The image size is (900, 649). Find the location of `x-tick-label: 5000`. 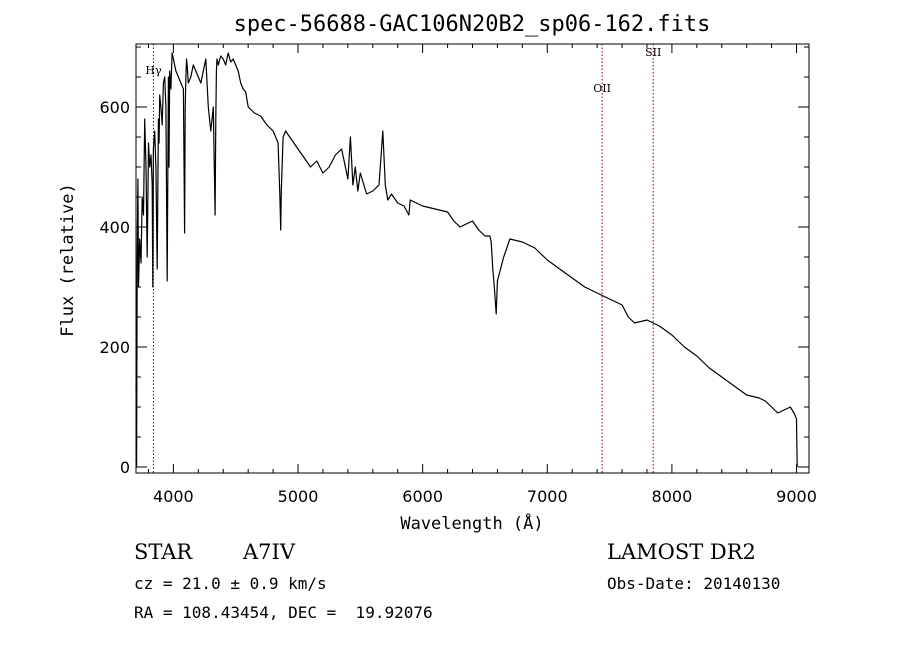

x-tick-label: 5000 is located at coordinates (298, 496).